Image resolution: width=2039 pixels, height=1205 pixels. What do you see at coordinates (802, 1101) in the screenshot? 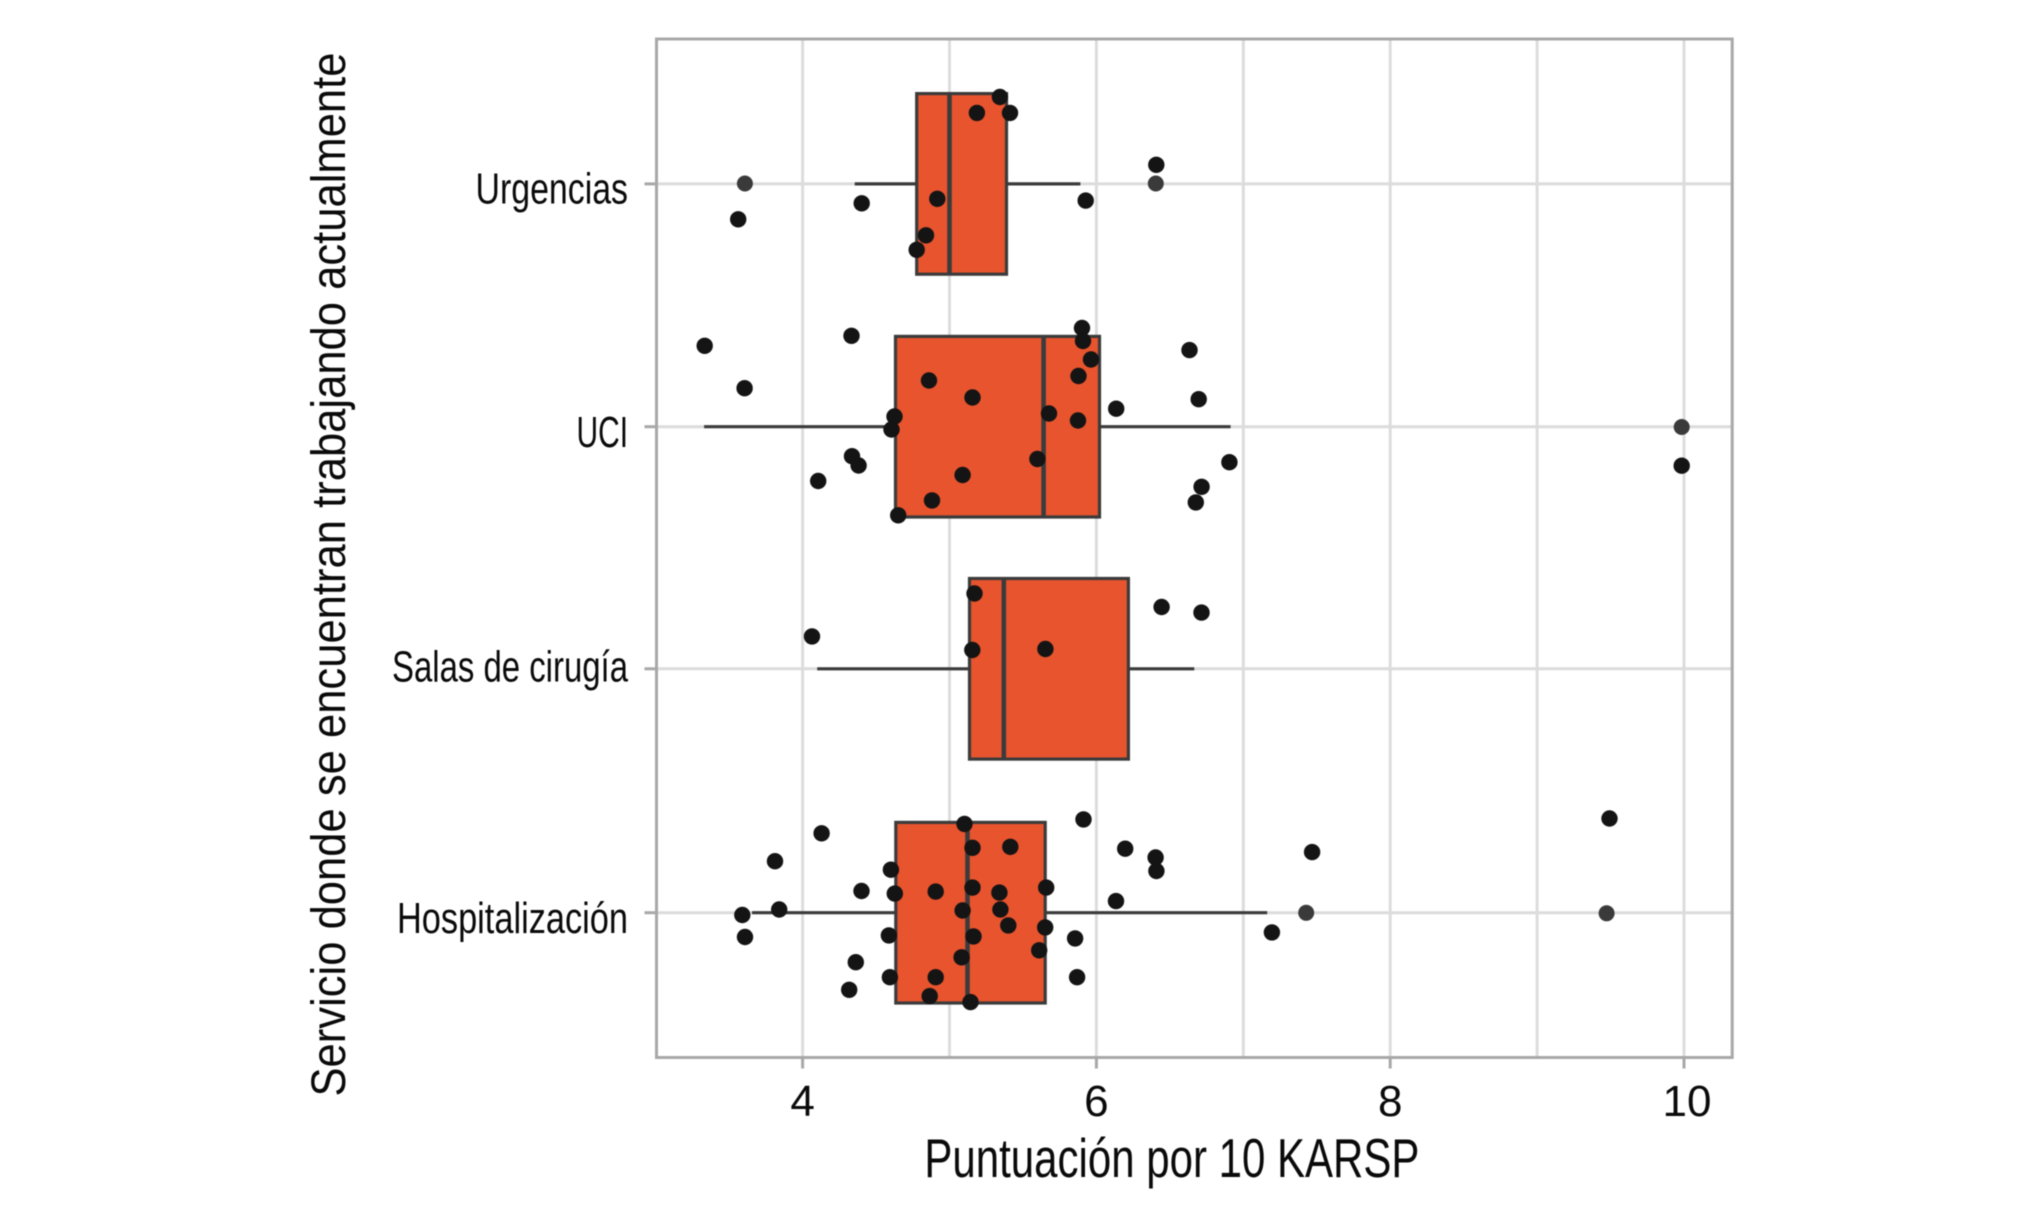
I see `svg-text: 4` at bounding box center [802, 1101].